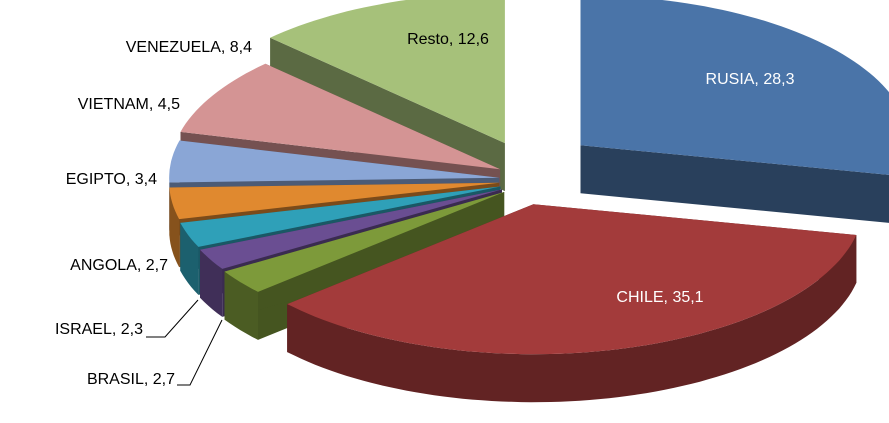 The height and width of the screenshot is (423, 889). I want to click on data-label: ISRAEL, 2,3, so click(99, 329).